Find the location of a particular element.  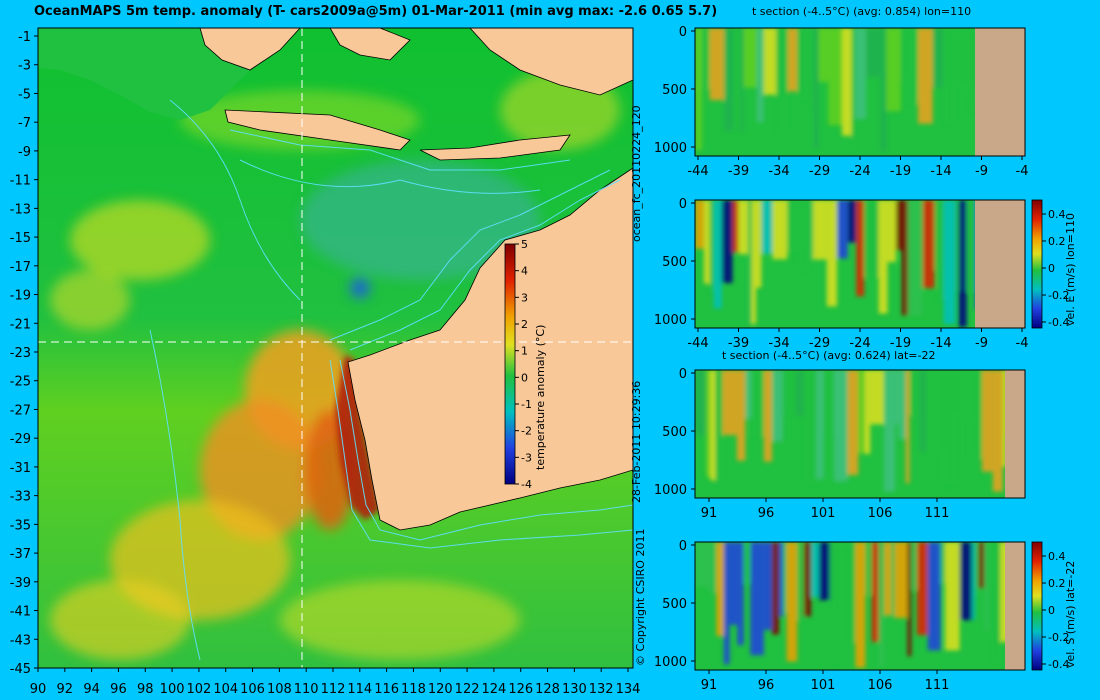

longitude-tick-label: 128 is located at coordinates (547, 689).